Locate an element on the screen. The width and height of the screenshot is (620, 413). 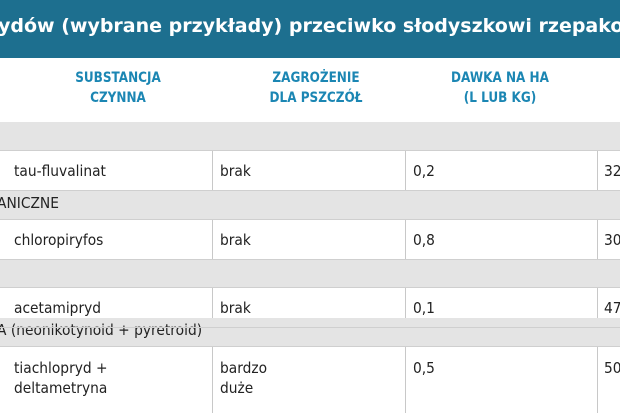
cell-substance: acetamipryd is located at coordinates (58, 308).